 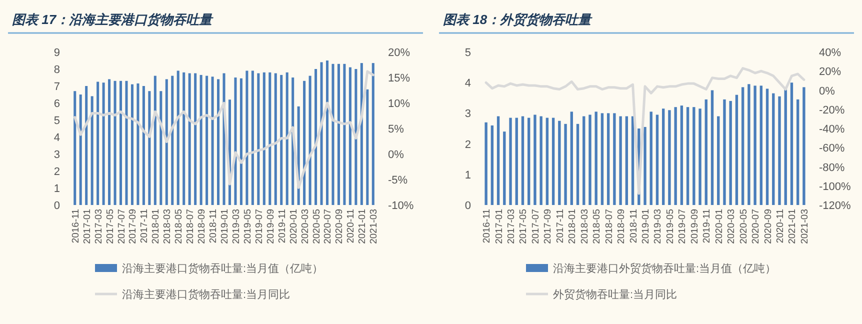 What do you see at coordinates (536, 226) in the screenshot?
I see `x-tick-label: 2017-07` at bounding box center [536, 226].